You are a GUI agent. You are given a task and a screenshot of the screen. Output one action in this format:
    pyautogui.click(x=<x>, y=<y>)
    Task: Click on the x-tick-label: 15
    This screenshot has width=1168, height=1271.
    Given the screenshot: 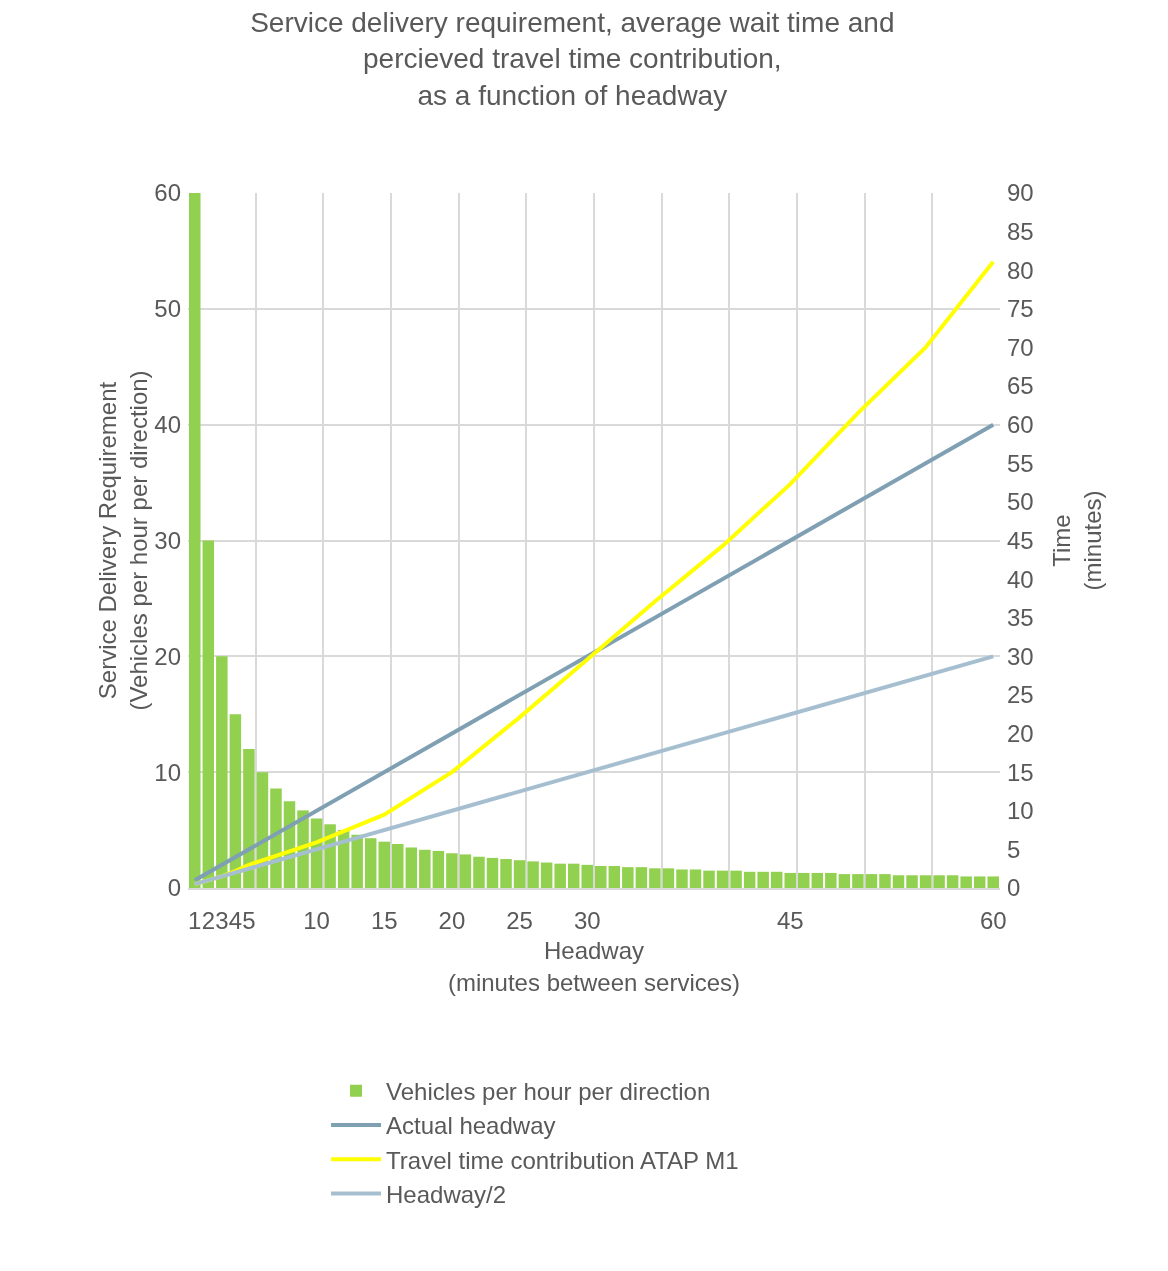 What is the action you would take?
    pyautogui.click(x=384, y=920)
    